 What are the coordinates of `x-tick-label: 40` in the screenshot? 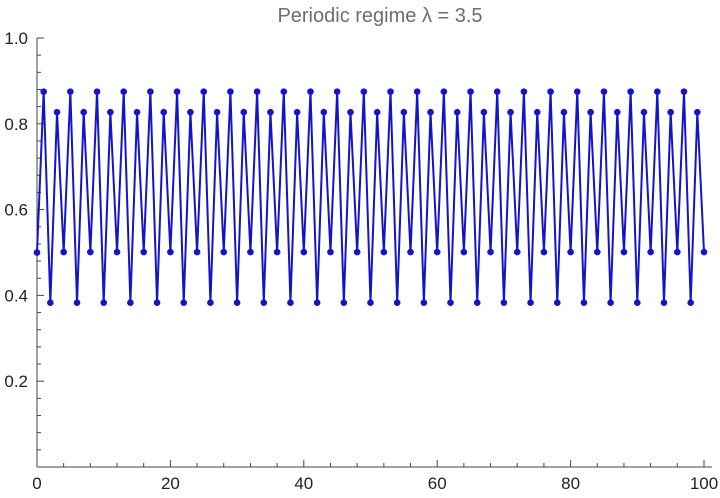 It's located at (303, 483).